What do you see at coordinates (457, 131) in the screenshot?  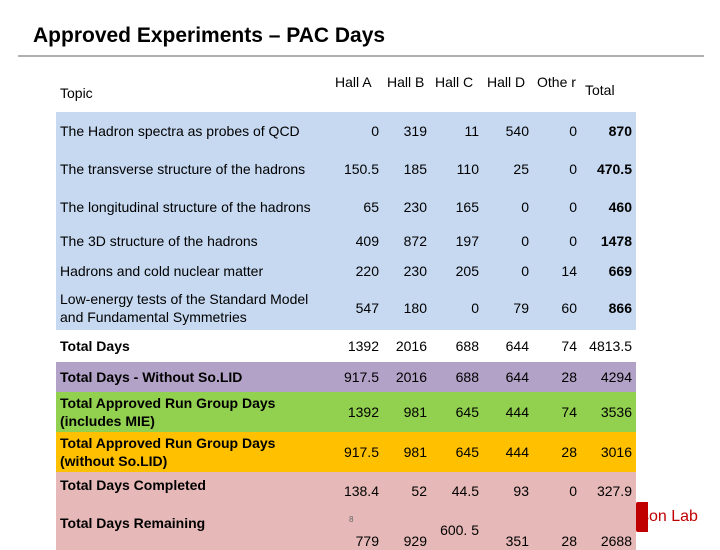 I see `cell-hall-c: 11` at bounding box center [457, 131].